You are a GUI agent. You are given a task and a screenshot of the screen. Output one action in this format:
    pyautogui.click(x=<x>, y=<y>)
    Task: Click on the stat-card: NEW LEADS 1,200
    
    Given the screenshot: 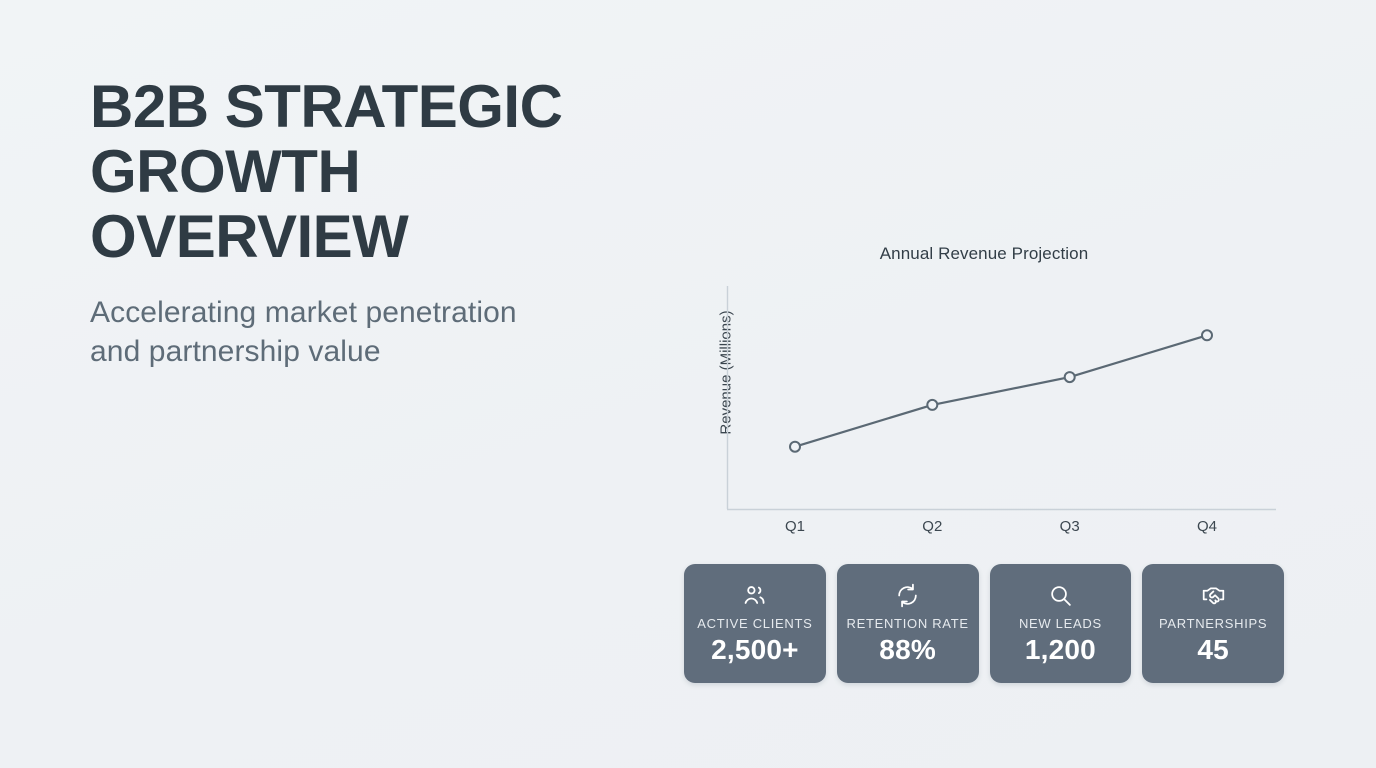 What is the action you would take?
    pyautogui.click(x=1060, y=623)
    